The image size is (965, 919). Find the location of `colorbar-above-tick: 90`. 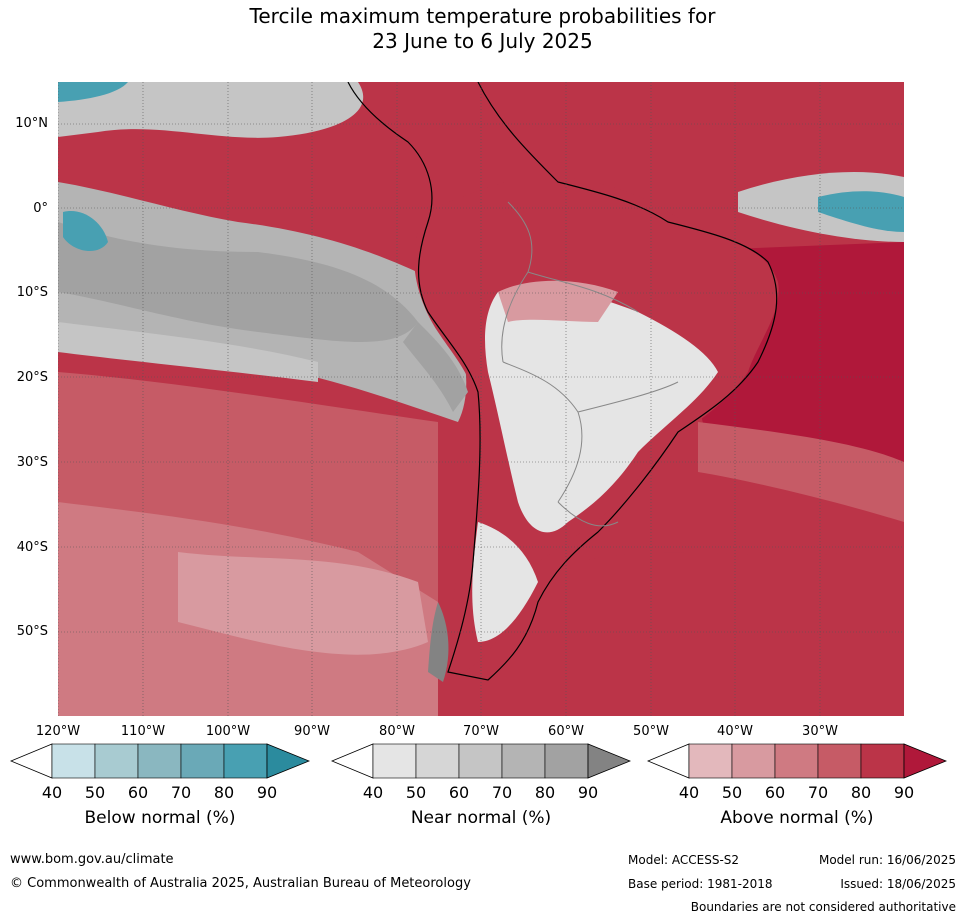

colorbar-above-tick: 90 is located at coordinates (904, 792).